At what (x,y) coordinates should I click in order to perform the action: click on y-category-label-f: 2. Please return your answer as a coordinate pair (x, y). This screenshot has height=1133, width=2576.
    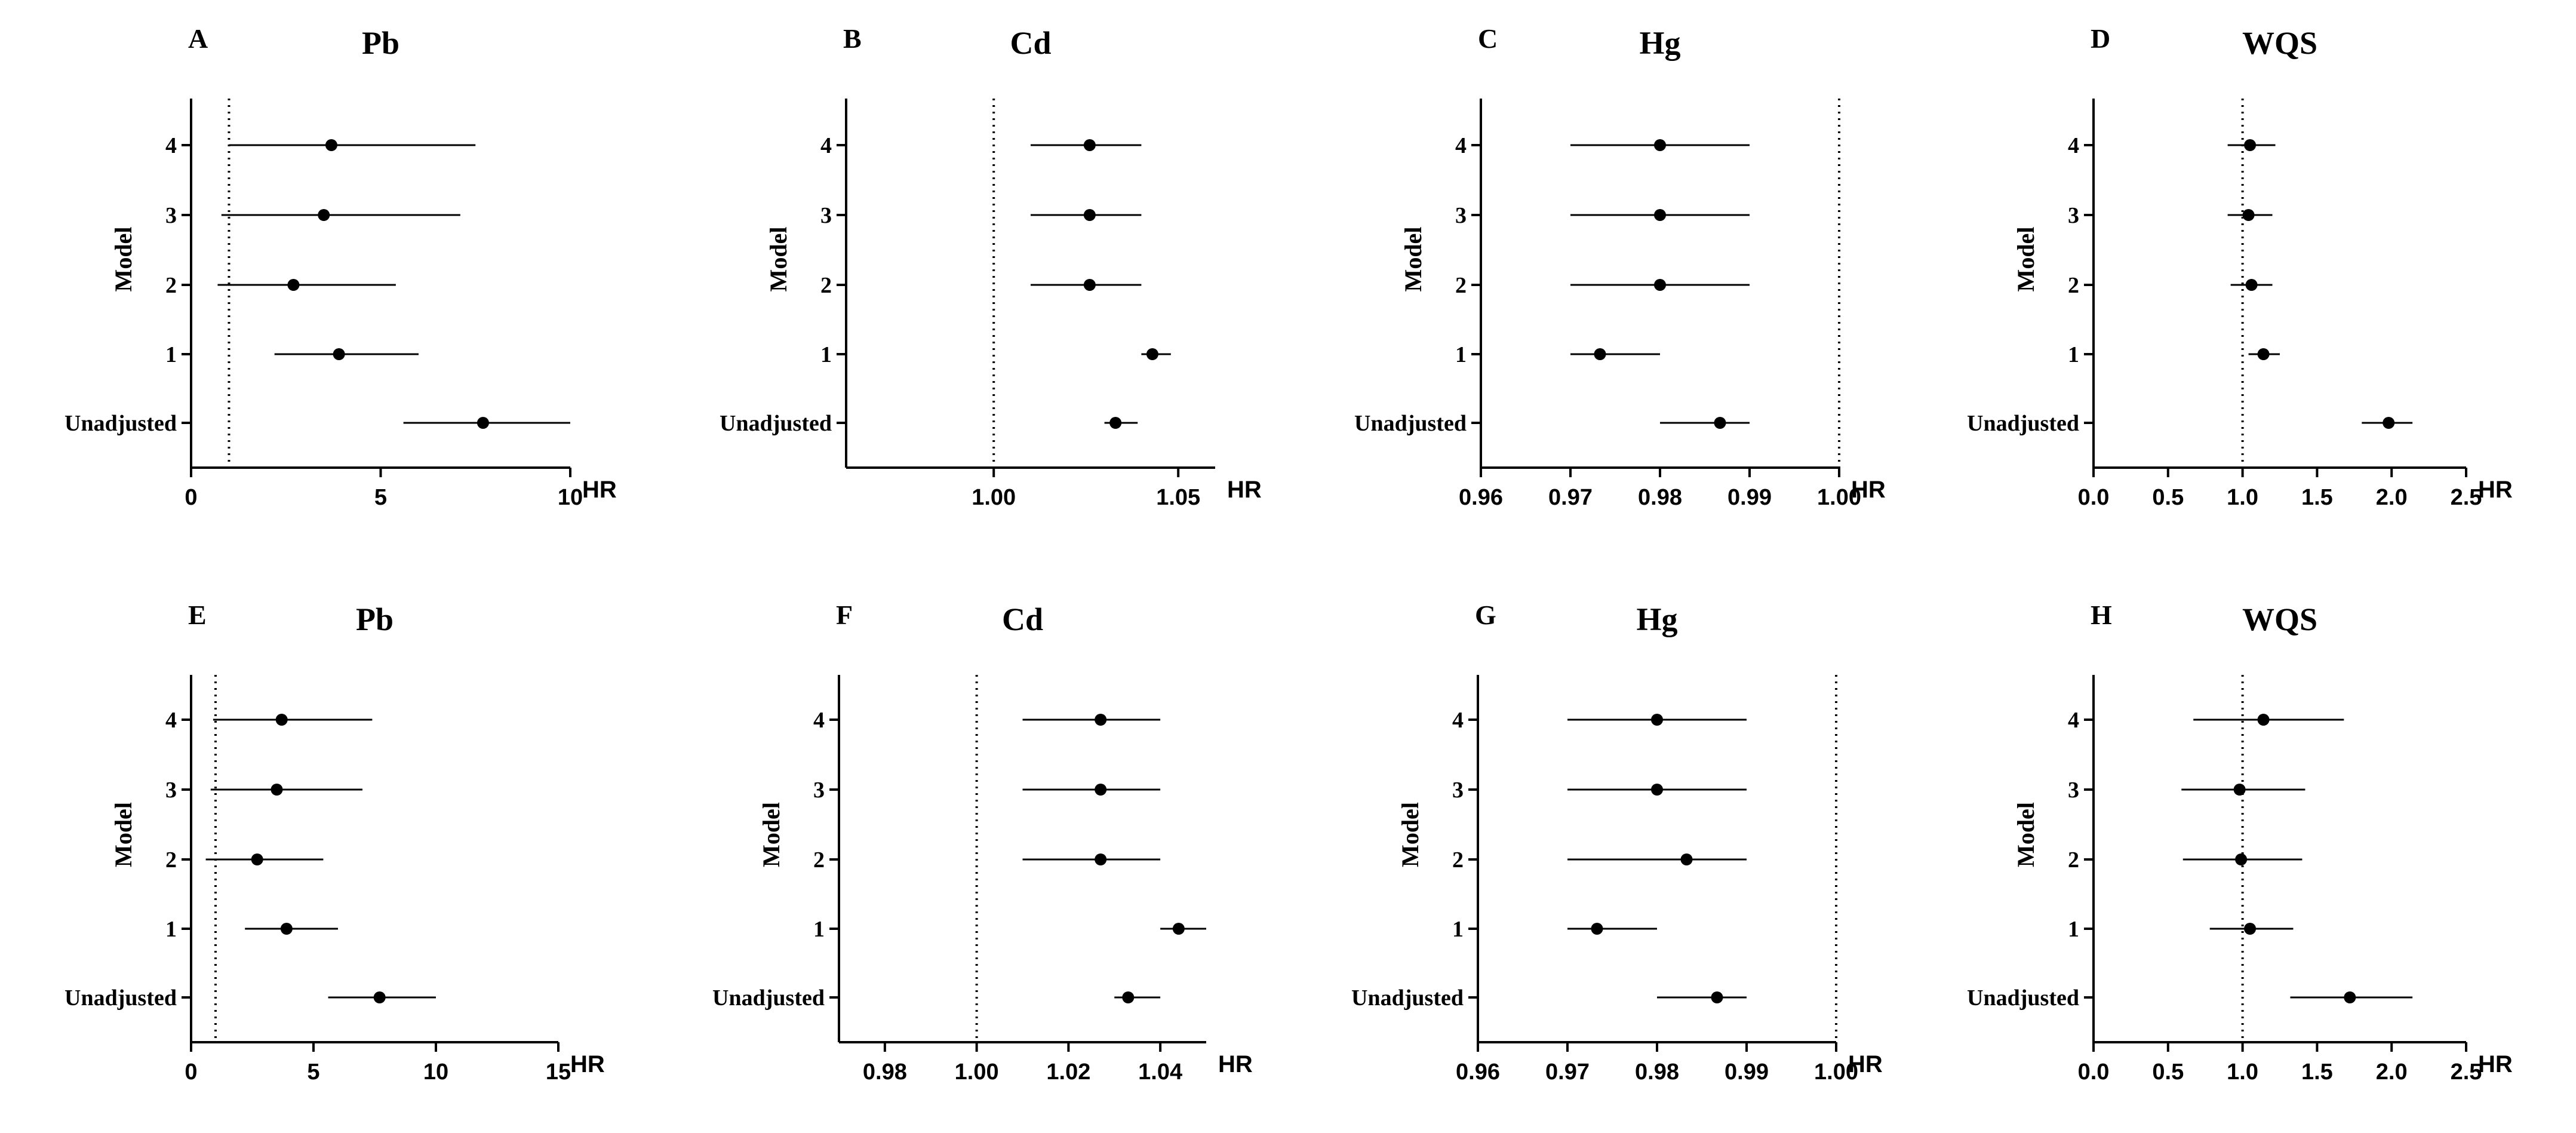
    Looking at the image, I should click on (819, 860).